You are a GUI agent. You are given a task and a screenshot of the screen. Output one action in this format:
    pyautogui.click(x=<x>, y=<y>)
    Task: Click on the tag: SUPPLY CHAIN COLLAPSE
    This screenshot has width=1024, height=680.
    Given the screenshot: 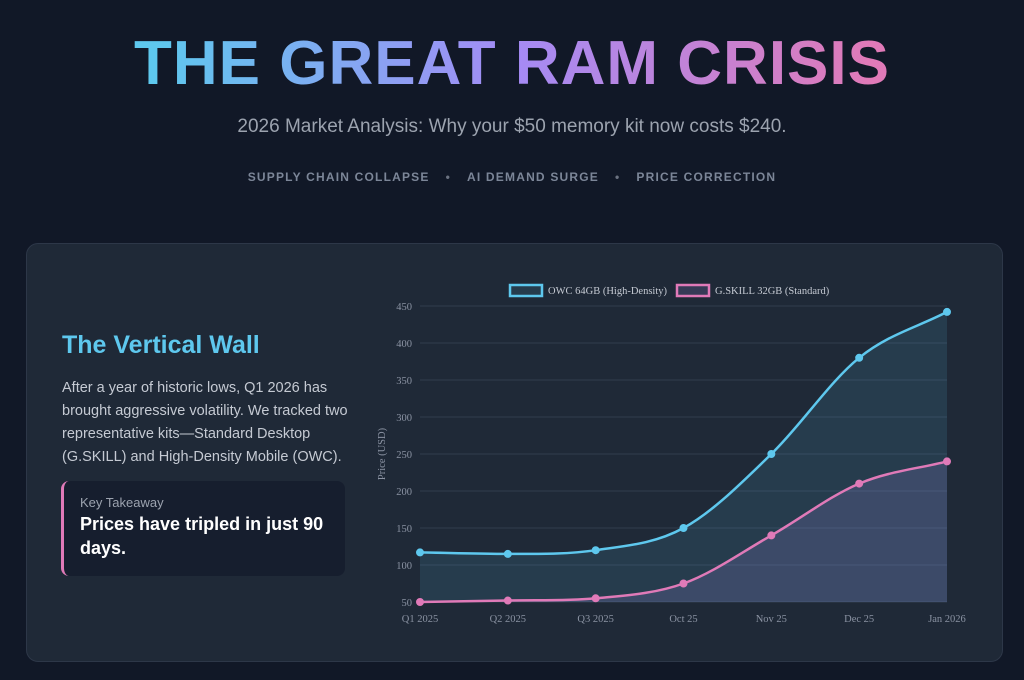 What is the action you would take?
    pyautogui.click(x=338, y=177)
    